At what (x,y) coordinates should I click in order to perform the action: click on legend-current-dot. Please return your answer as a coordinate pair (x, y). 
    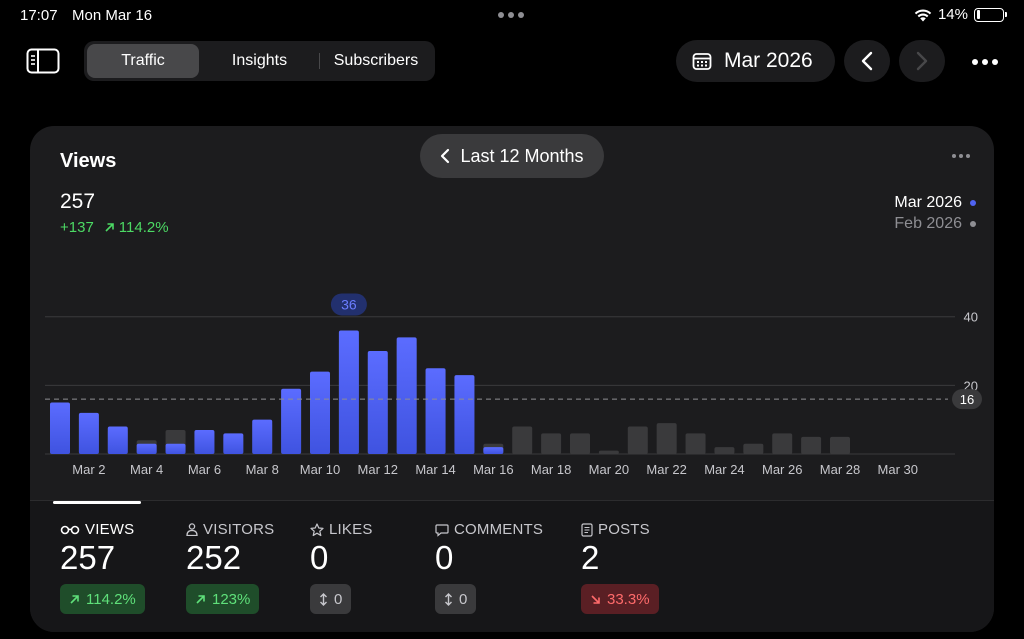
    Looking at the image, I should click on (973, 202).